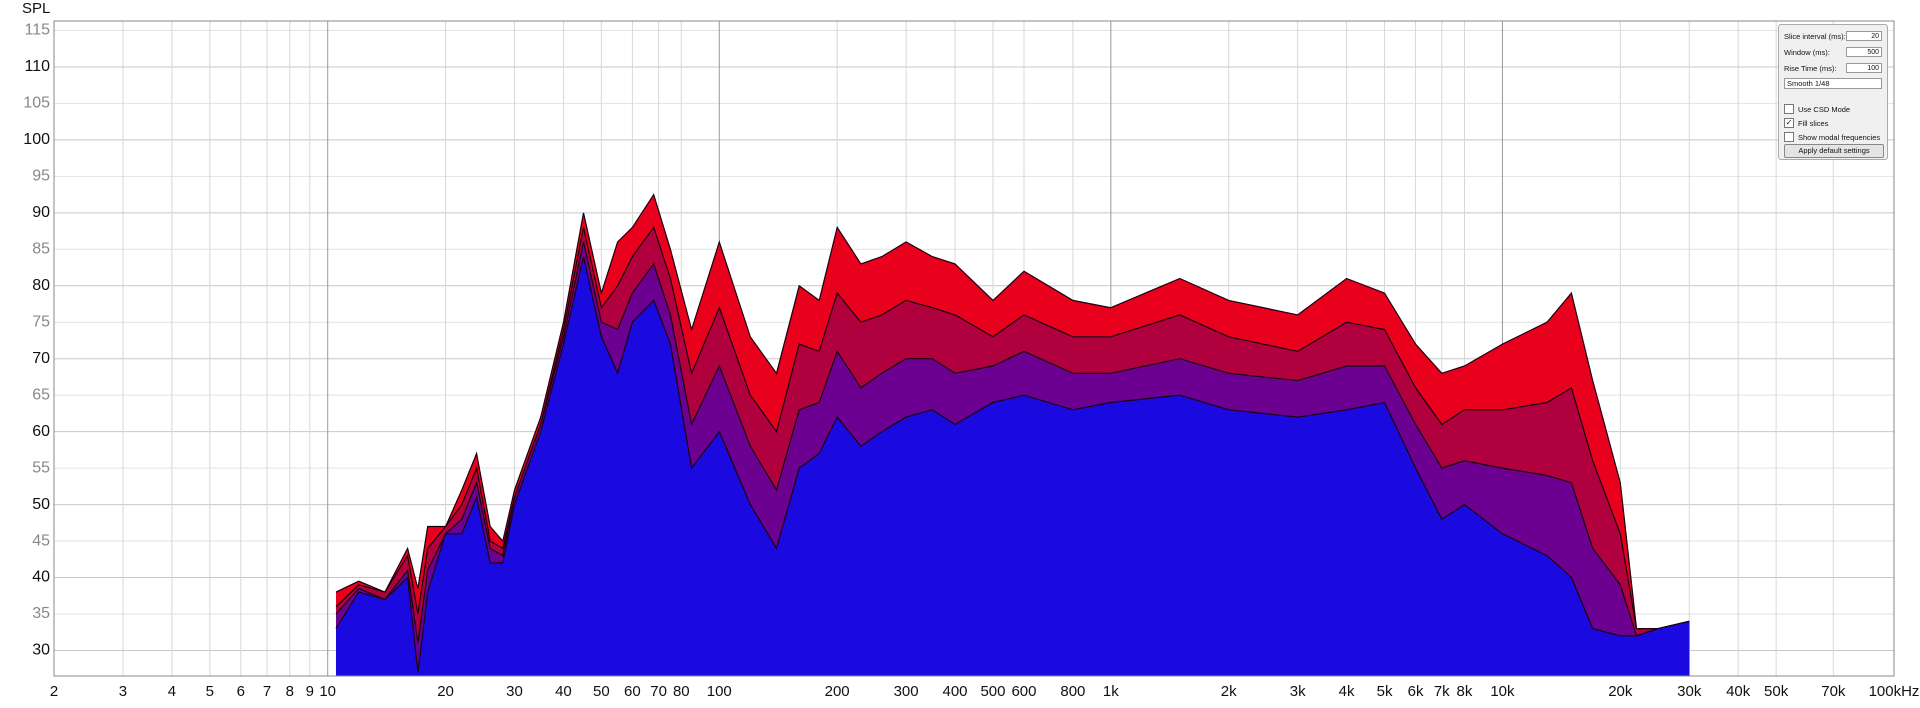 Image resolution: width=1920 pixels, height=708 pixels. Describe the element at coordinates (41, 212) in the screenshot. I see `y-tick-label: 90` at that location.